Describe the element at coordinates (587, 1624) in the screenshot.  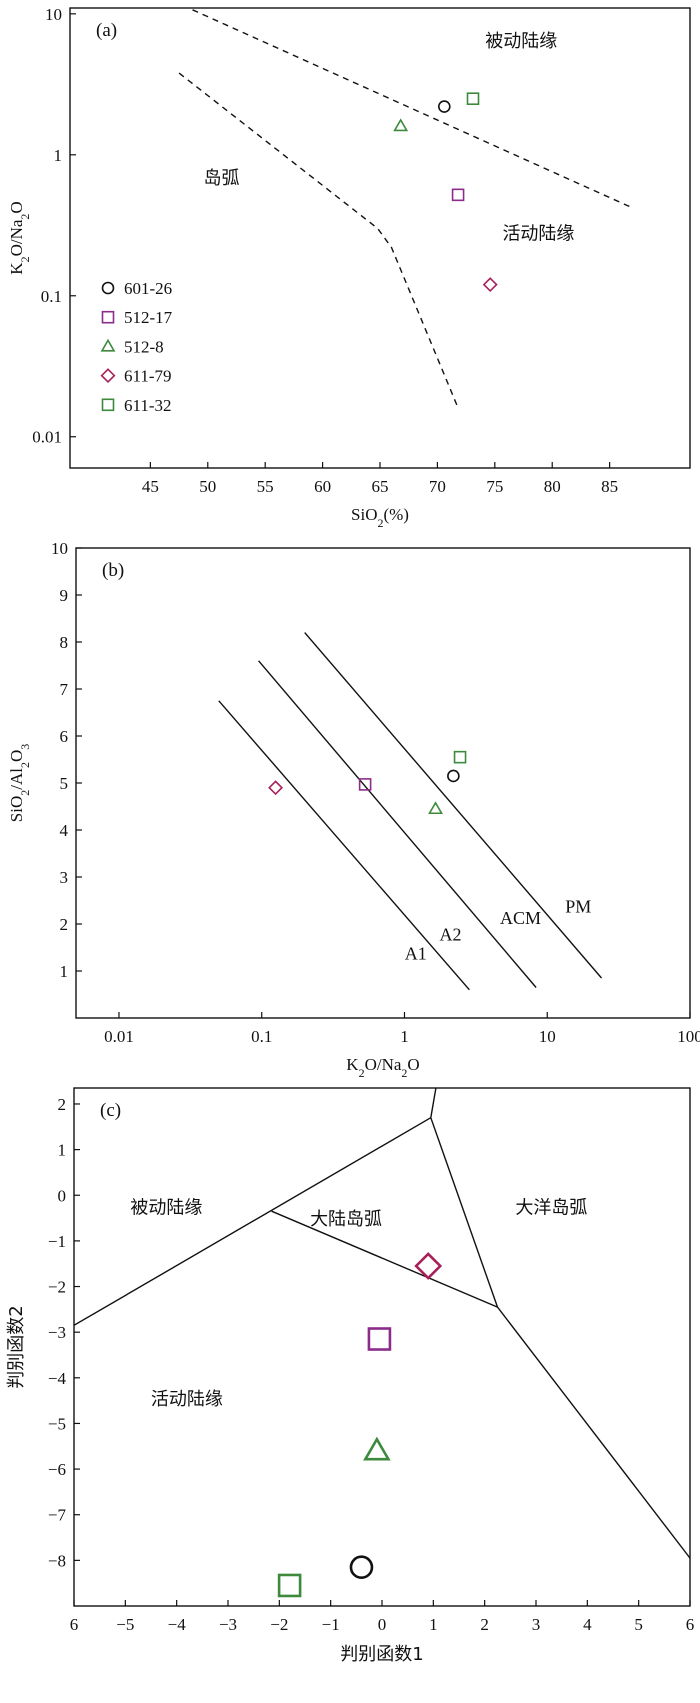
I see `x-tick-label: 4` at that location.